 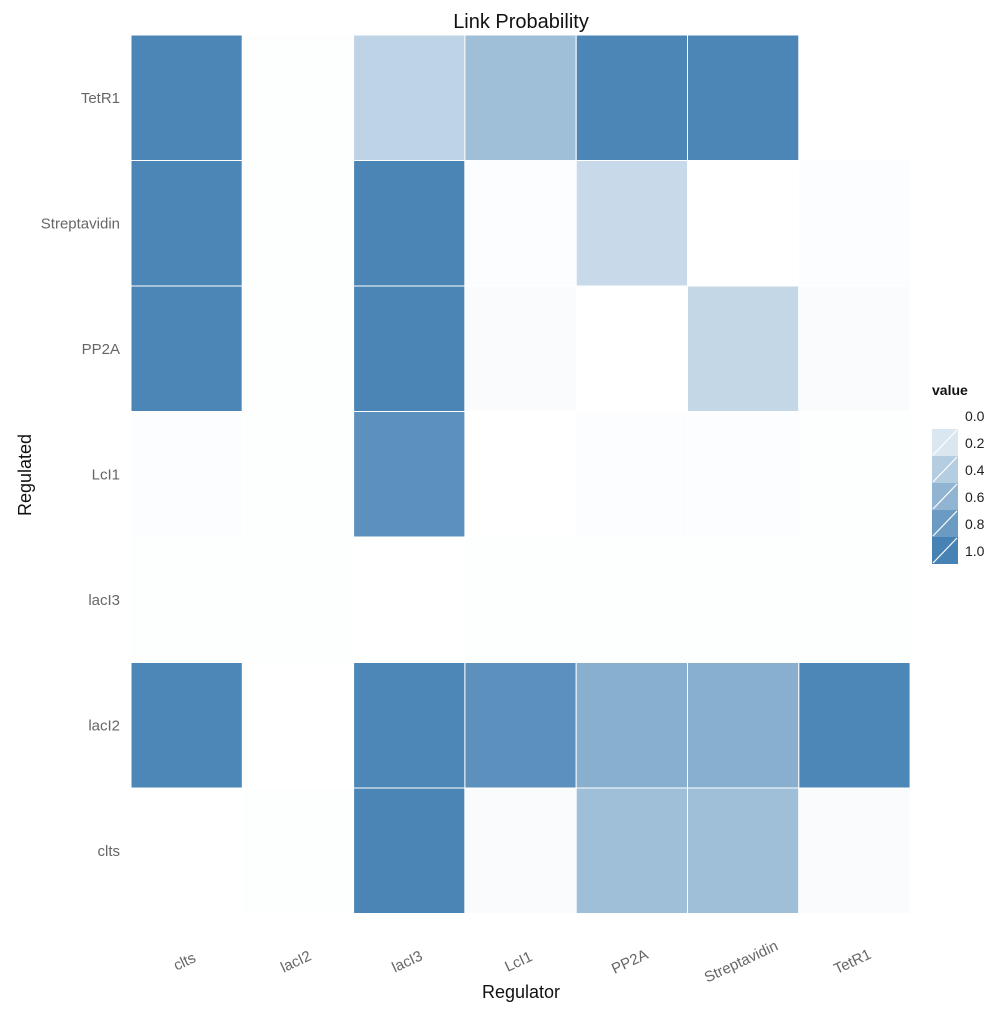 What do you see at coordinates (975, 470) in the screenshot?
I see `legend-label: 0.4` at bounding box center [975, 470].